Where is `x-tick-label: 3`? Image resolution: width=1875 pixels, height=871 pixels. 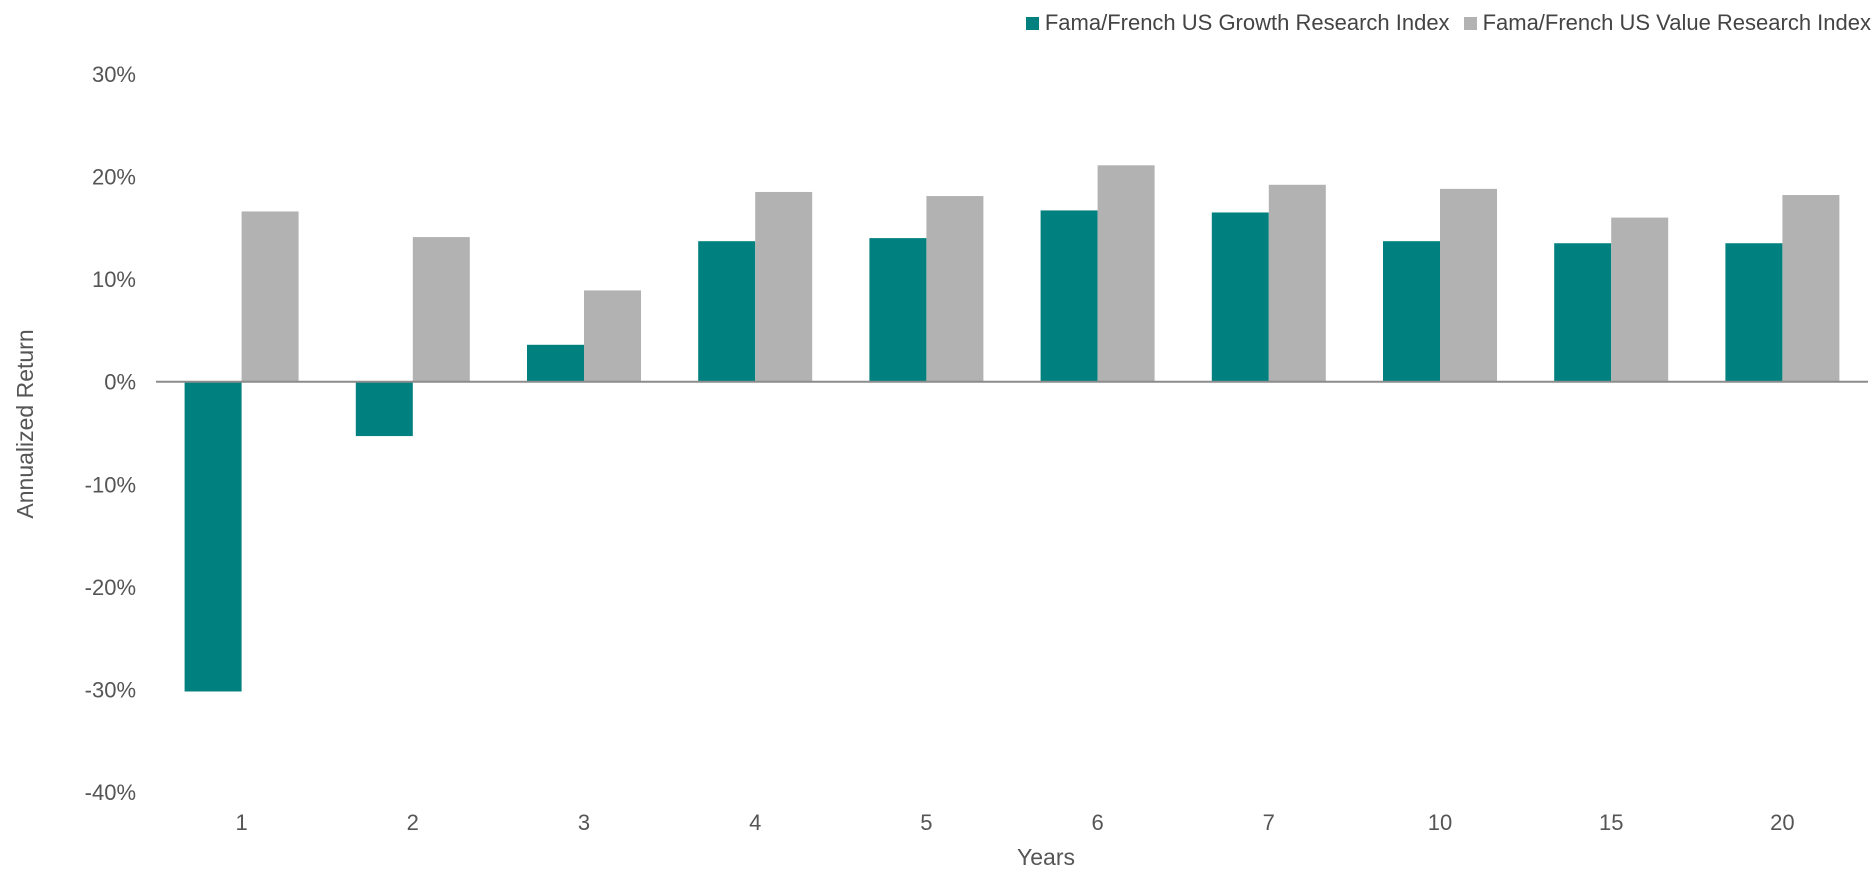
x-tick-label: 3 is located at coordinates (584, 822).